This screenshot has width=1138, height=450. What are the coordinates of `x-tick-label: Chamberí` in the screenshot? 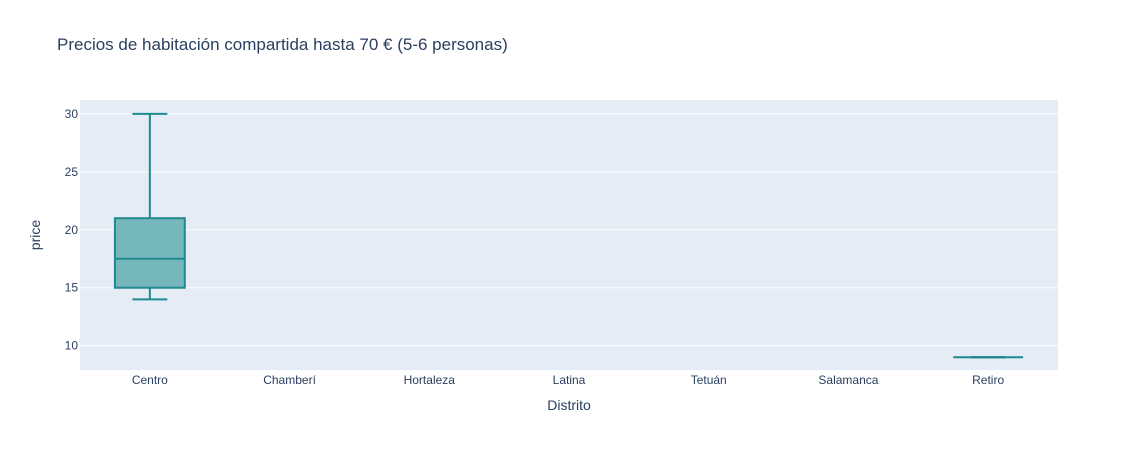 It's located at (289, 380).